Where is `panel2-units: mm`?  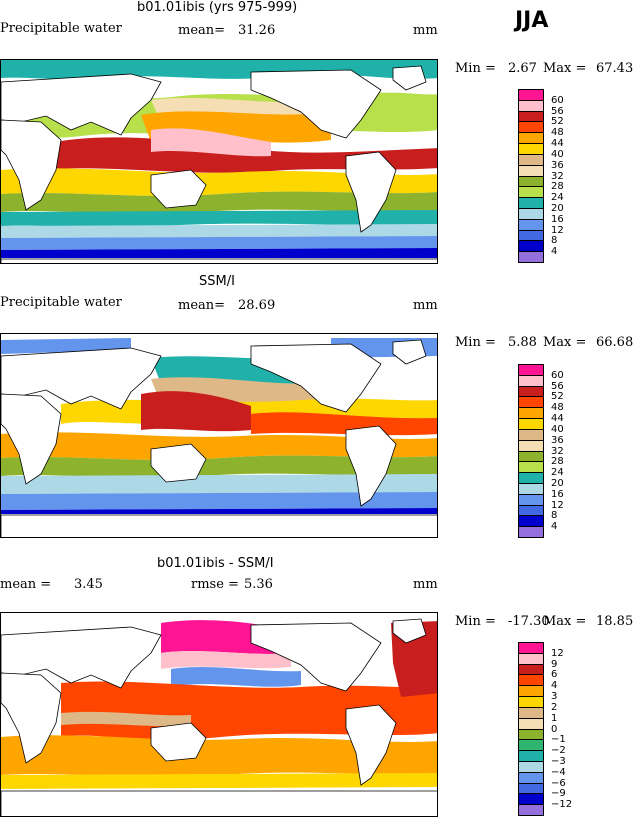 panel2-units: mm is located at coordinates (425, 305).